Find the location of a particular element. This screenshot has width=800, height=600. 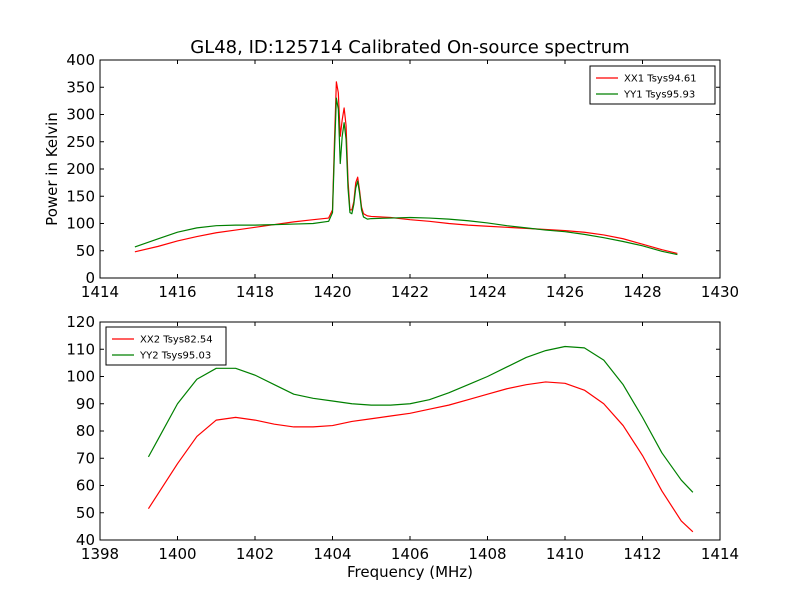

bottom-xtick-label-4: 1406 is located at coordinates (410, 554).